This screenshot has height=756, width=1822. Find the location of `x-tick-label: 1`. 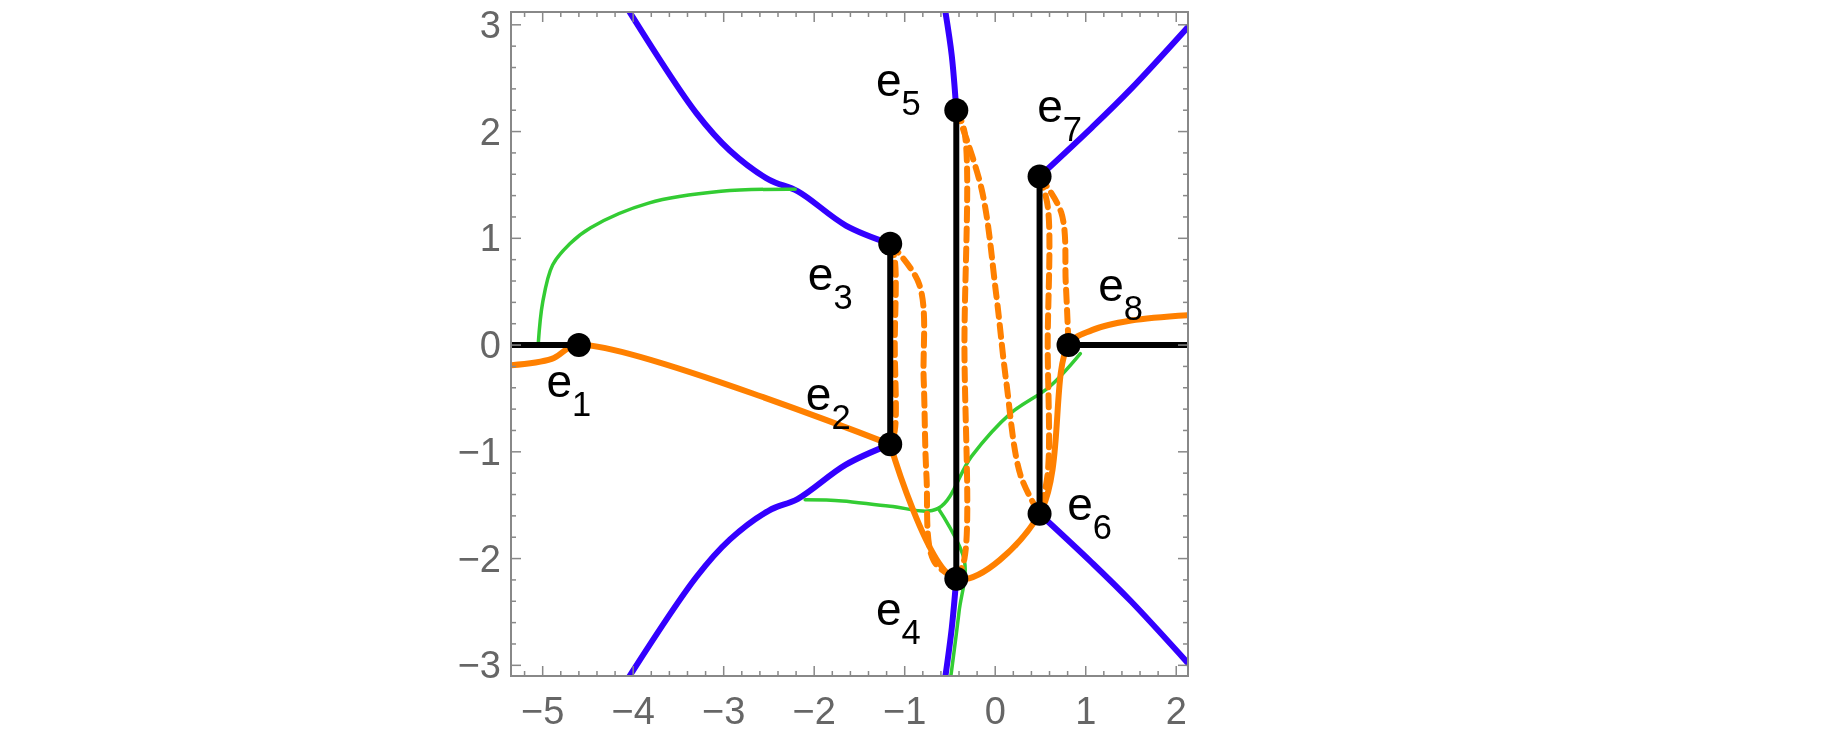

x-tick-label: 1 is located at coordinates (1086, 711).